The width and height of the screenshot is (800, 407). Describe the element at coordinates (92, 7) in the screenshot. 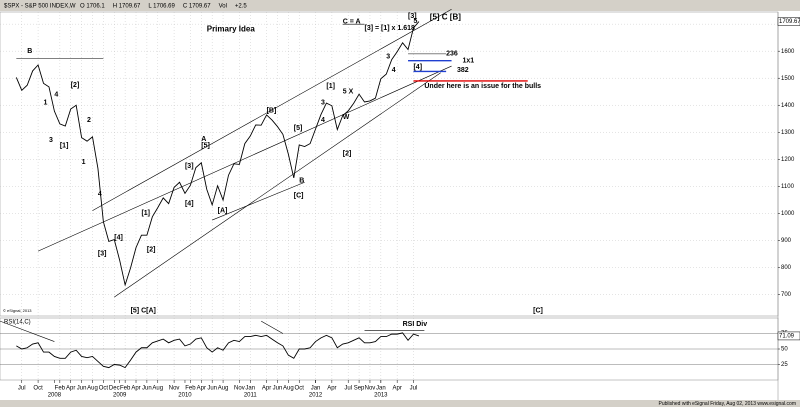

I see `quote-field: O 1706.1` at that location.